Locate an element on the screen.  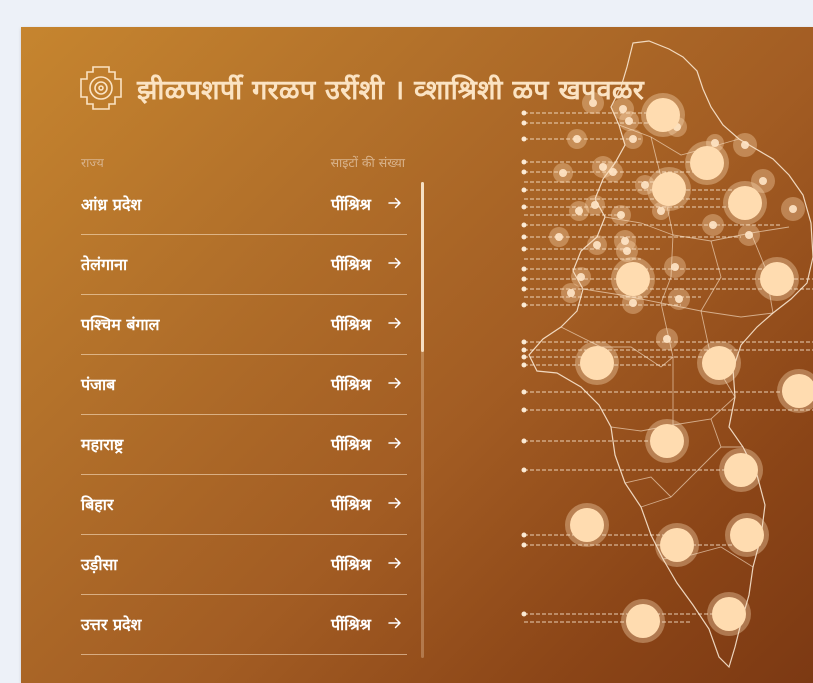
state-name: उत्तर प्रदेश is located at coordinates (111, 624).